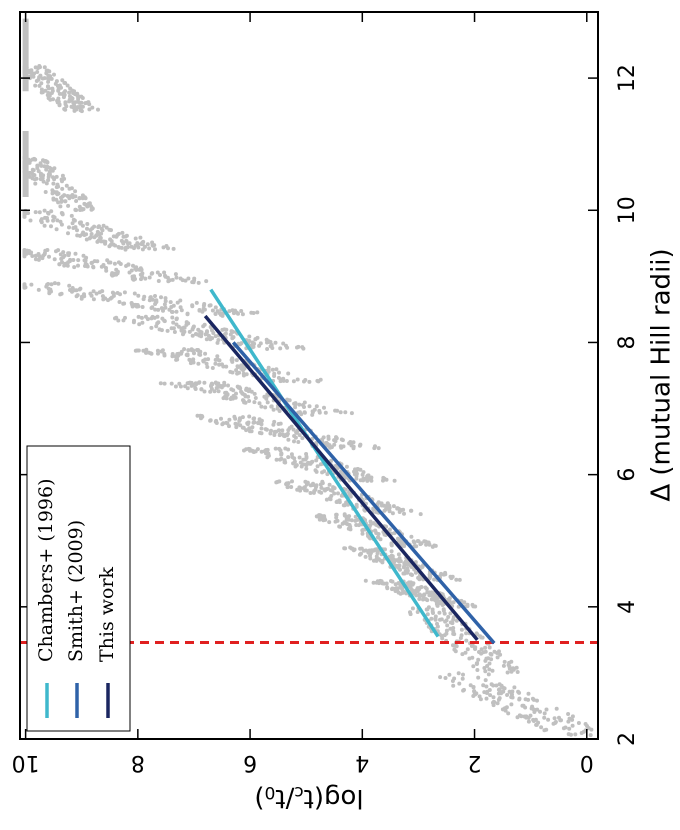  I want to click on y-tick-label: 2, so click(475, 762).